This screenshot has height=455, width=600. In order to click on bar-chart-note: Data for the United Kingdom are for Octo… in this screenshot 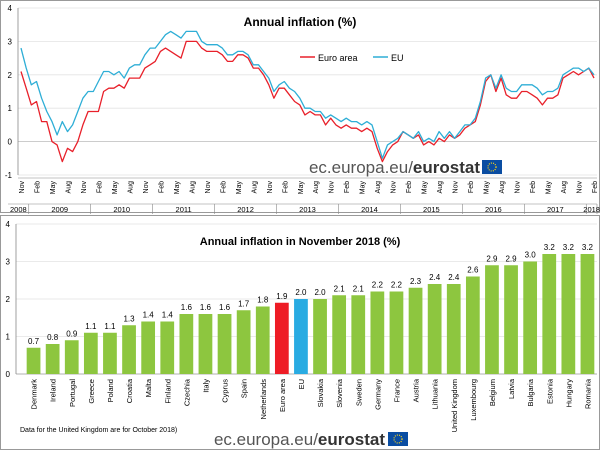, I will do `click(98, 430)`.